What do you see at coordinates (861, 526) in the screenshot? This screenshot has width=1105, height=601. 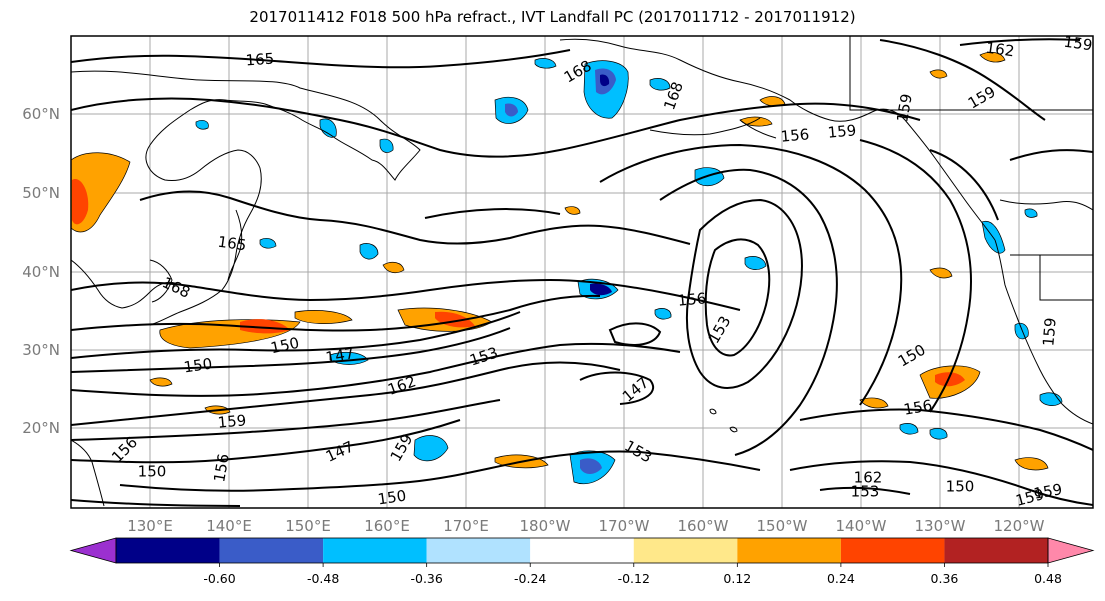 I see `lon-tick-label: 140°W` at bounding box center [861, 526].